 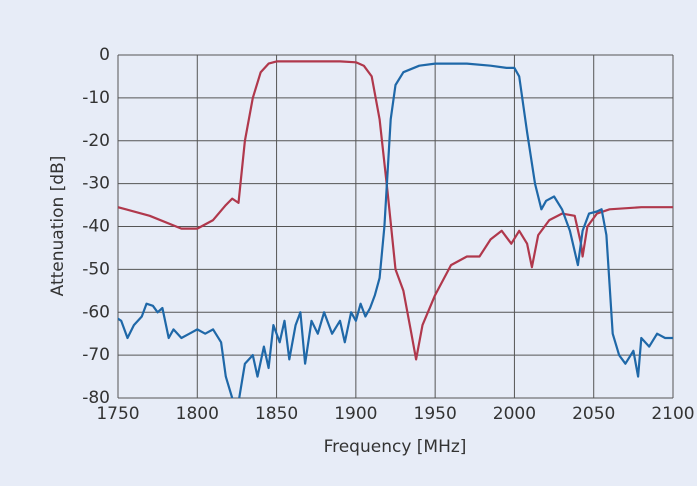 I want to click on y-axis-label: Attenuation [dB], so click(x=58, y=226).